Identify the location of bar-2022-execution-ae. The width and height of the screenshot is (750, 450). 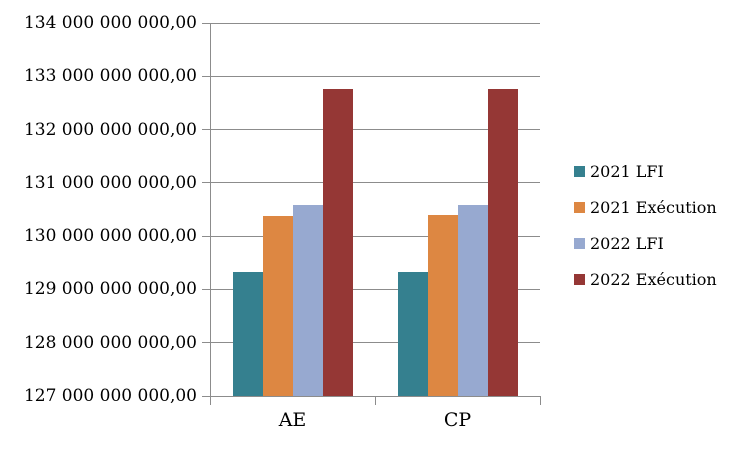
(337, 242).